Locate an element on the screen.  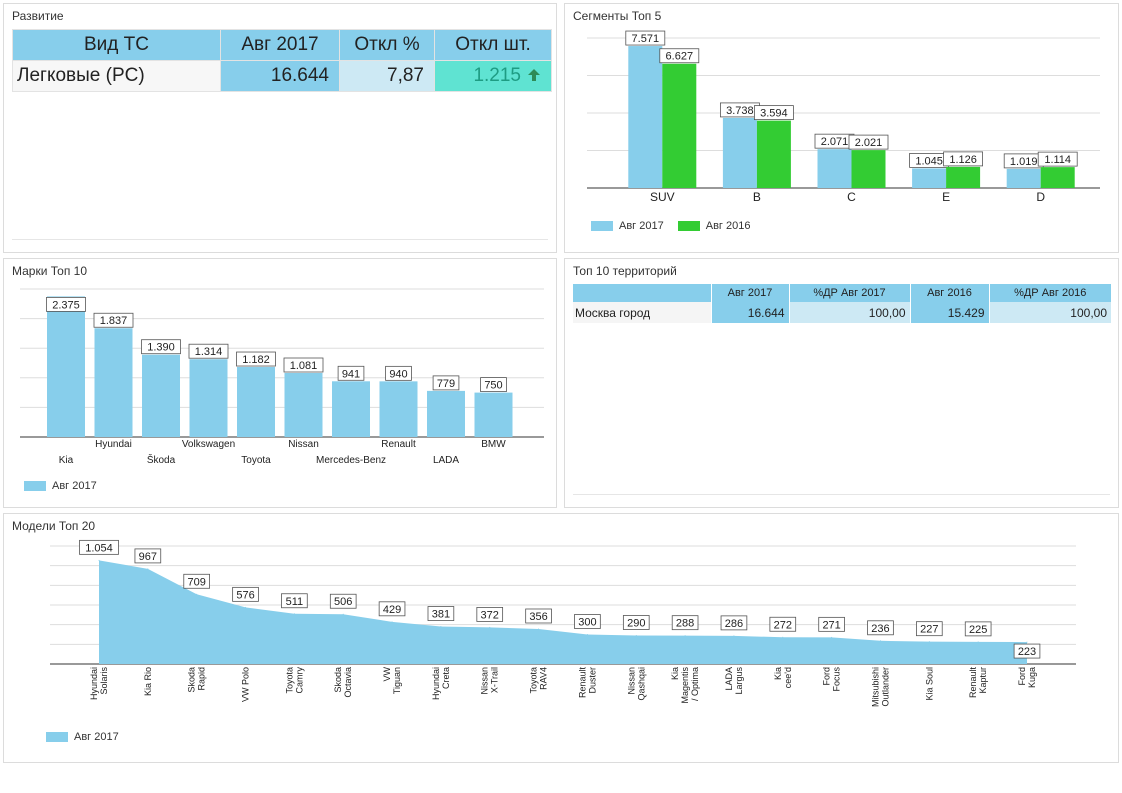
legend-item-2016: Авг 2016 is located at coordinates (713, 226).